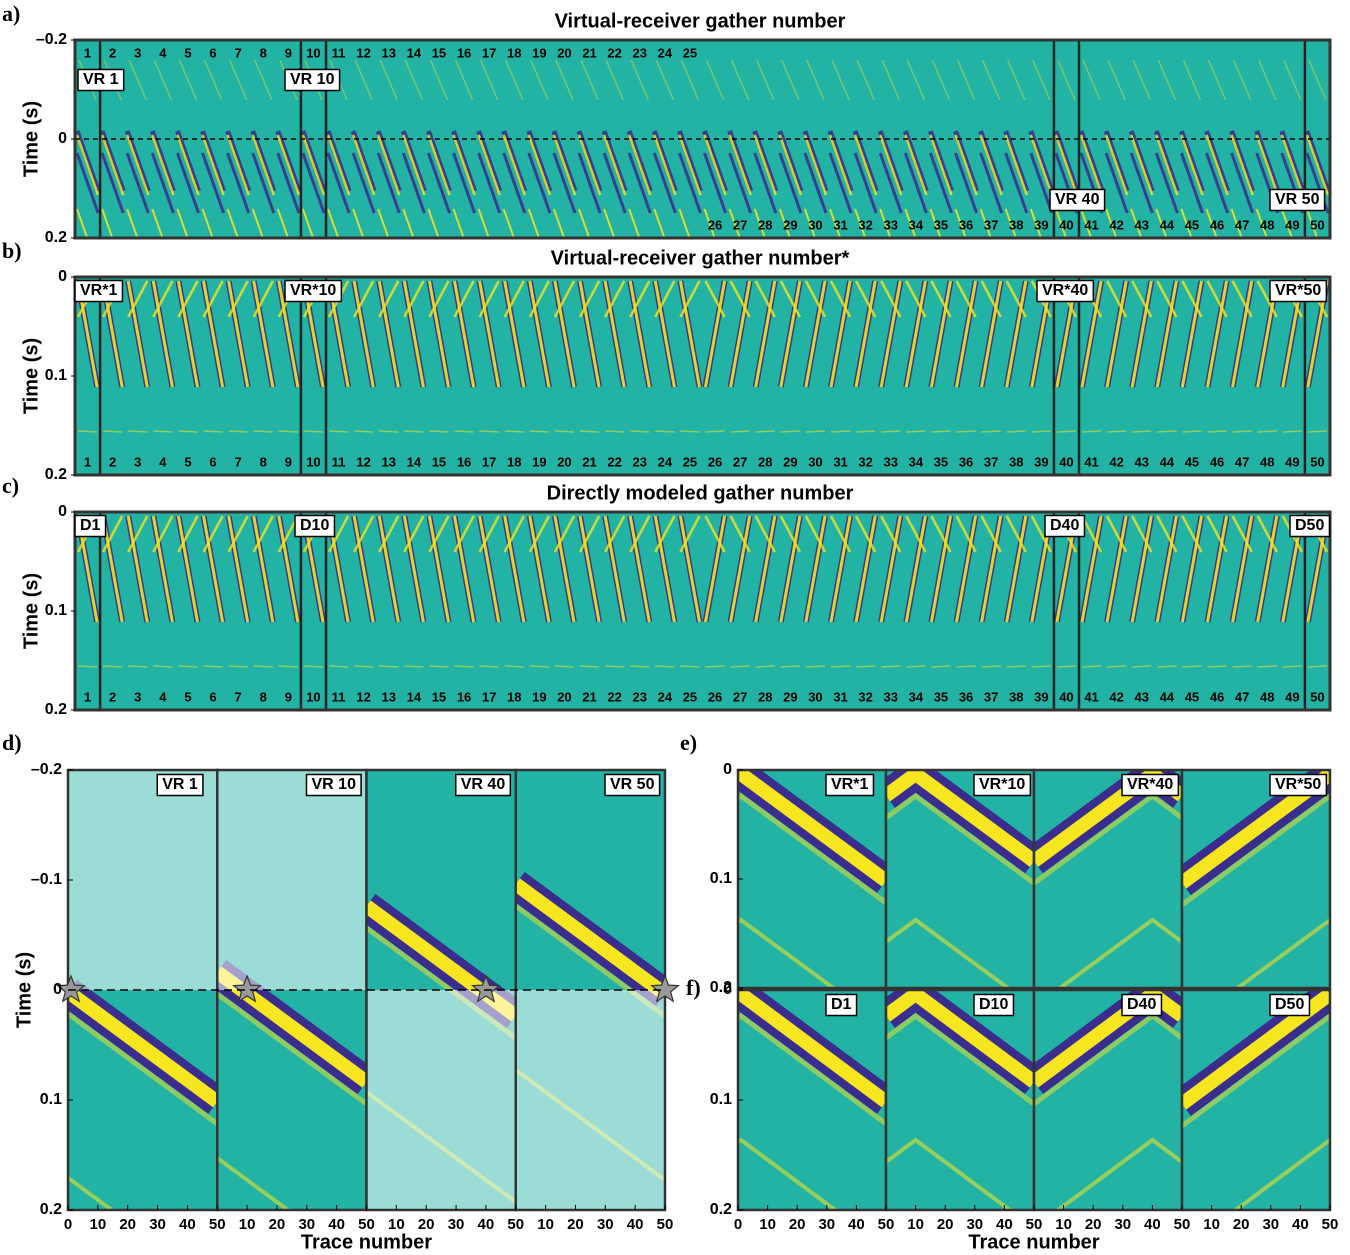 The width and height of the screenshot is (1350, 1255). Describe the element at coordinates (485, 988) in the screenshot. I see `source-star` at that location.